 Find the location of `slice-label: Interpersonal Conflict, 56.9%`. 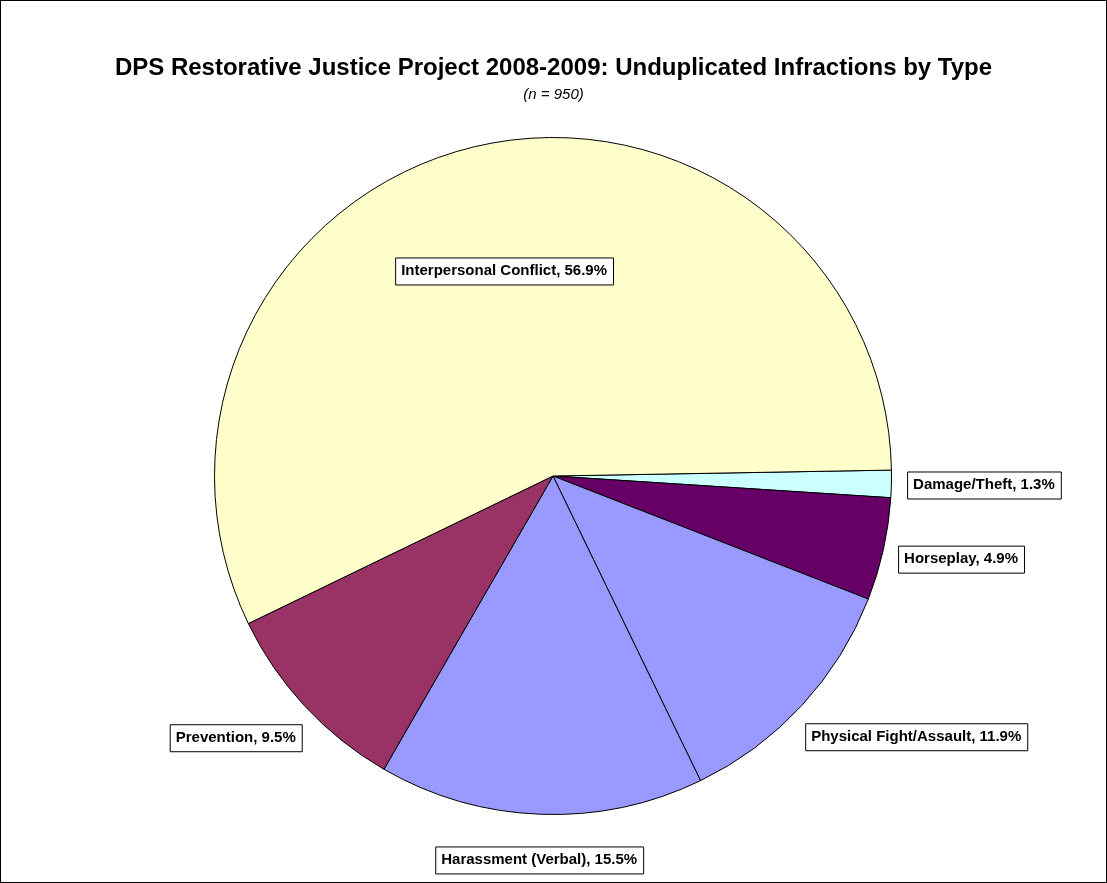

slice-label: Interpersonal Conflict, 56.9% is located at coordinates (504, 270).